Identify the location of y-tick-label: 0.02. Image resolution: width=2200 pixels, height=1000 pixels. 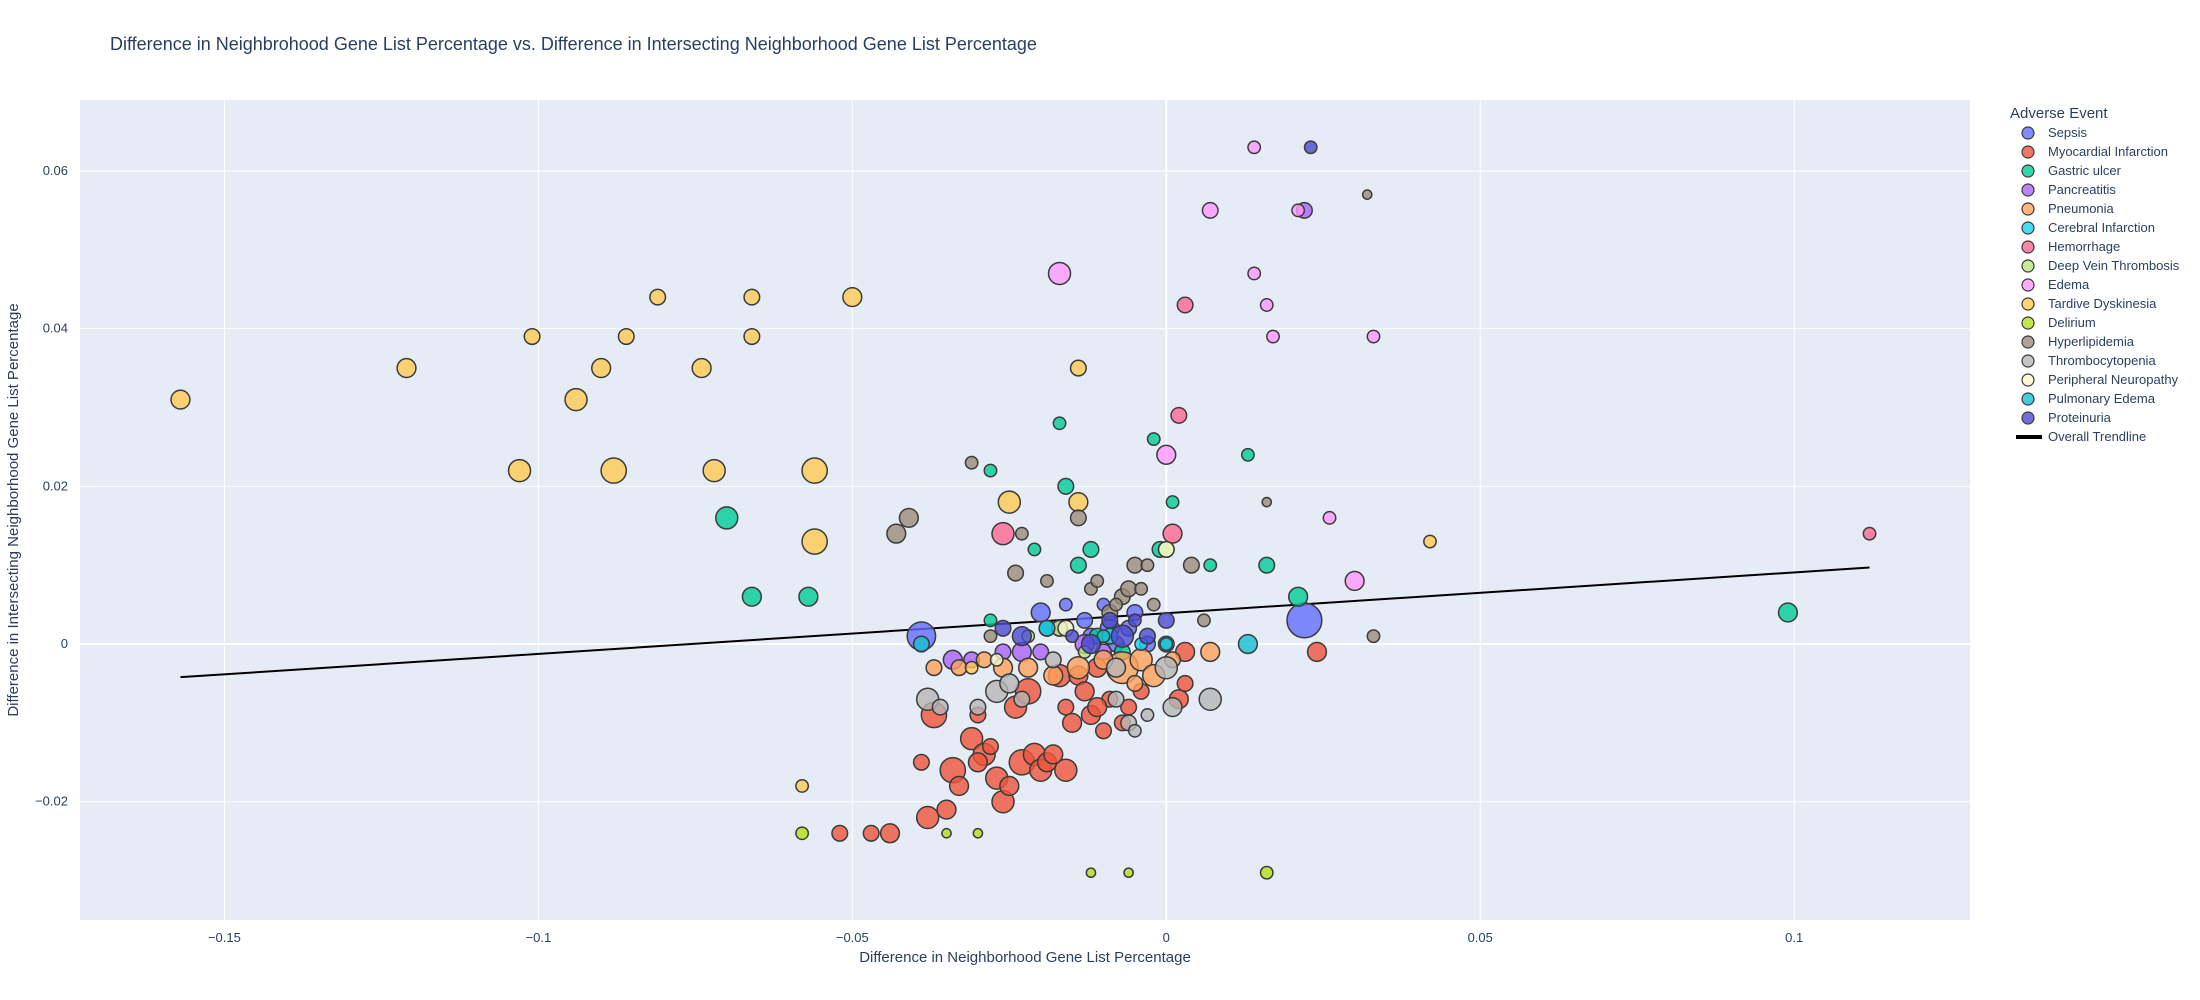
(55, 485).